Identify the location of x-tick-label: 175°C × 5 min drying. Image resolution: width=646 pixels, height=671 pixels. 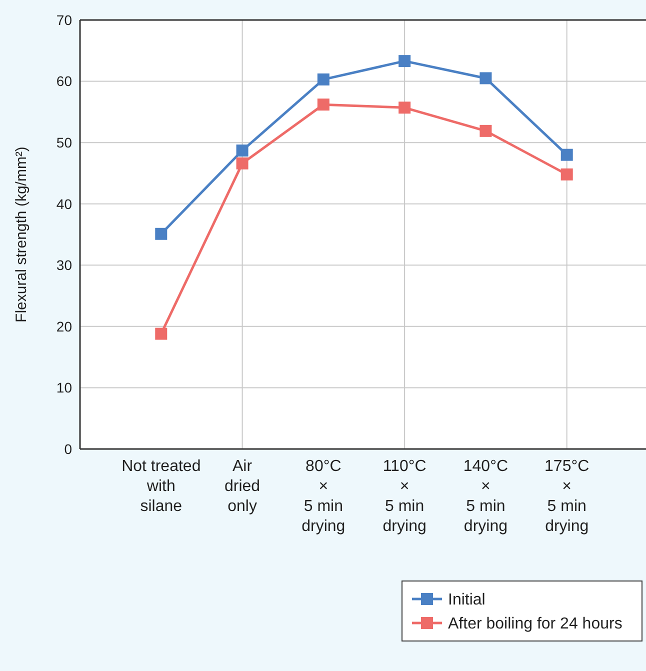
(567, 496).